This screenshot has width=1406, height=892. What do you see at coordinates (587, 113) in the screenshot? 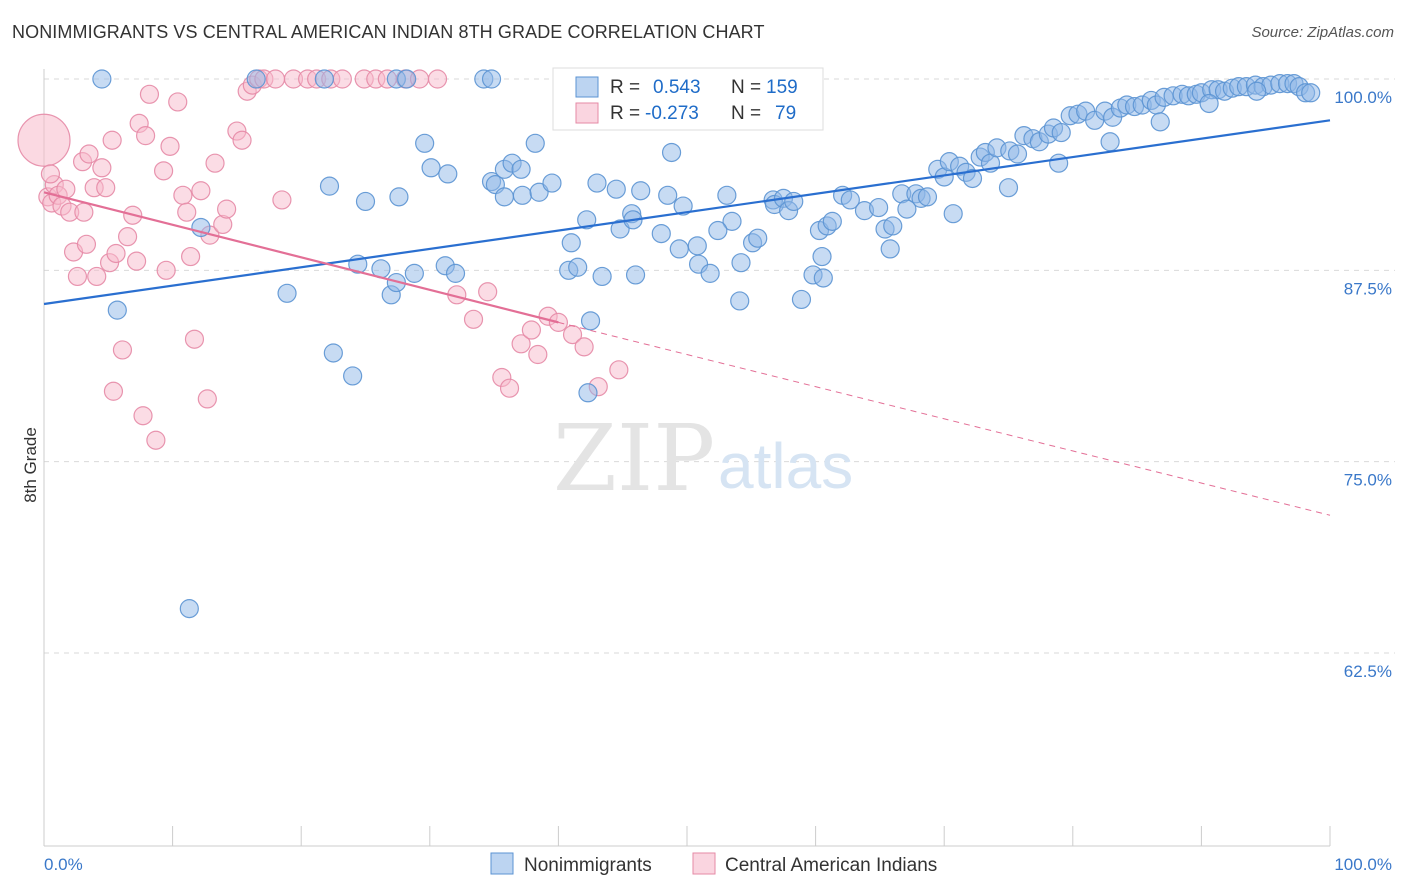
I see `legend-swatch-central-american-indians` at bounding box center [587, 113].